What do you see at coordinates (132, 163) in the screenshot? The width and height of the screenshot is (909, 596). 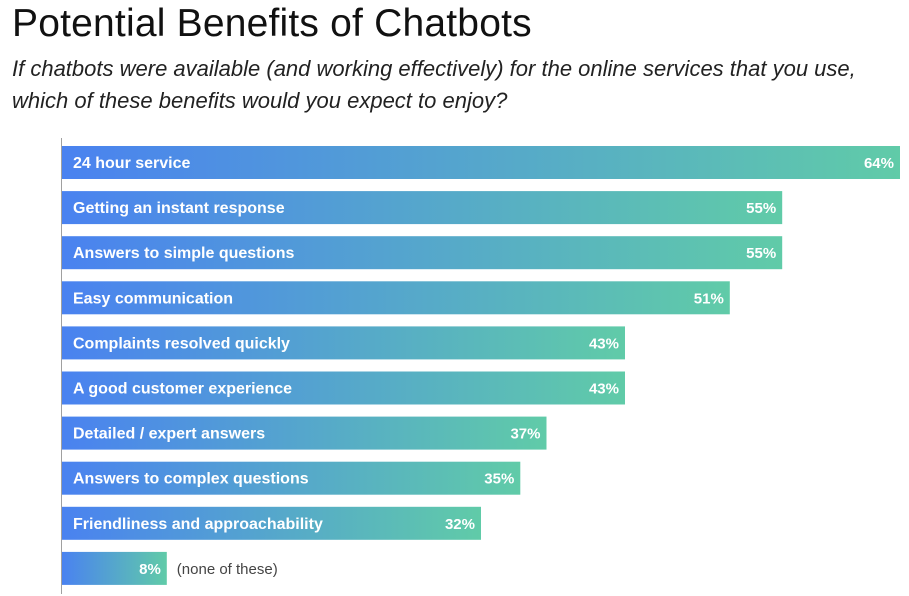 I see `bar-category-label: 24 hour service` at bounding box center [132, 163].